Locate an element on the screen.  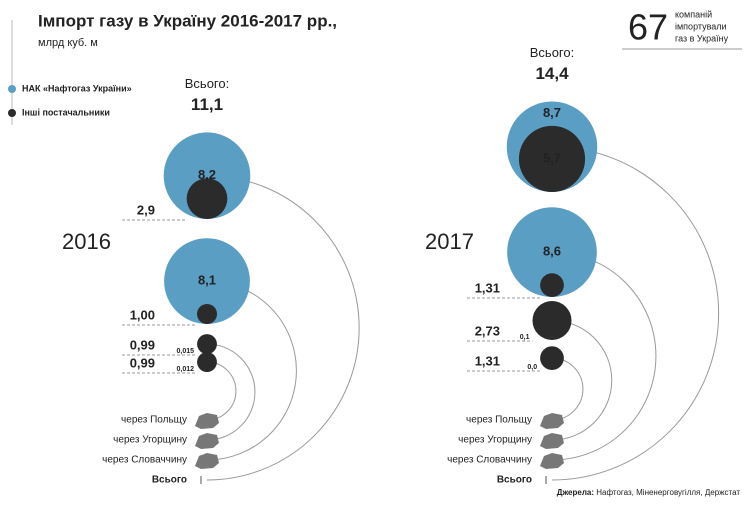
value-label: 0,0 is located at coordinates (532, 367).